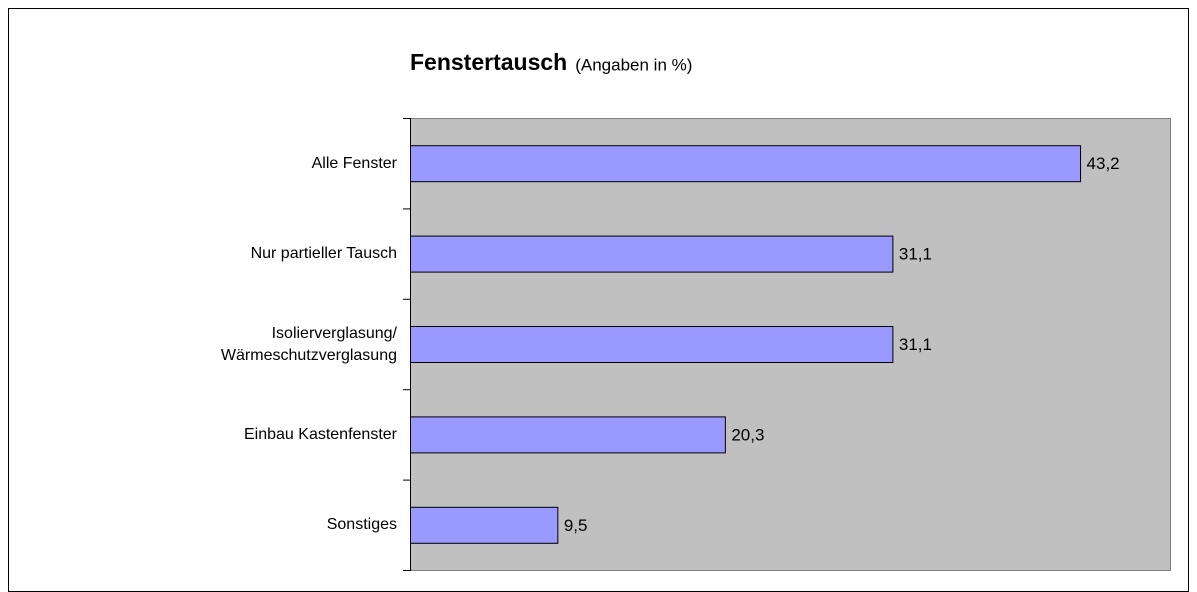 This screenshot has height=592, width=1197. I want to click on value-label: 20,3, so click(747, 434).